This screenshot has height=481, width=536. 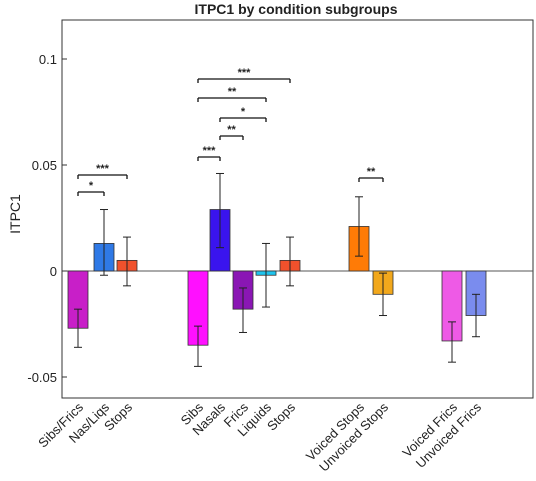 What do you see at coordinates (48, 59) in the screenshot?
I see `y-tick-label: 0.1` at bounding box center [48, 59].